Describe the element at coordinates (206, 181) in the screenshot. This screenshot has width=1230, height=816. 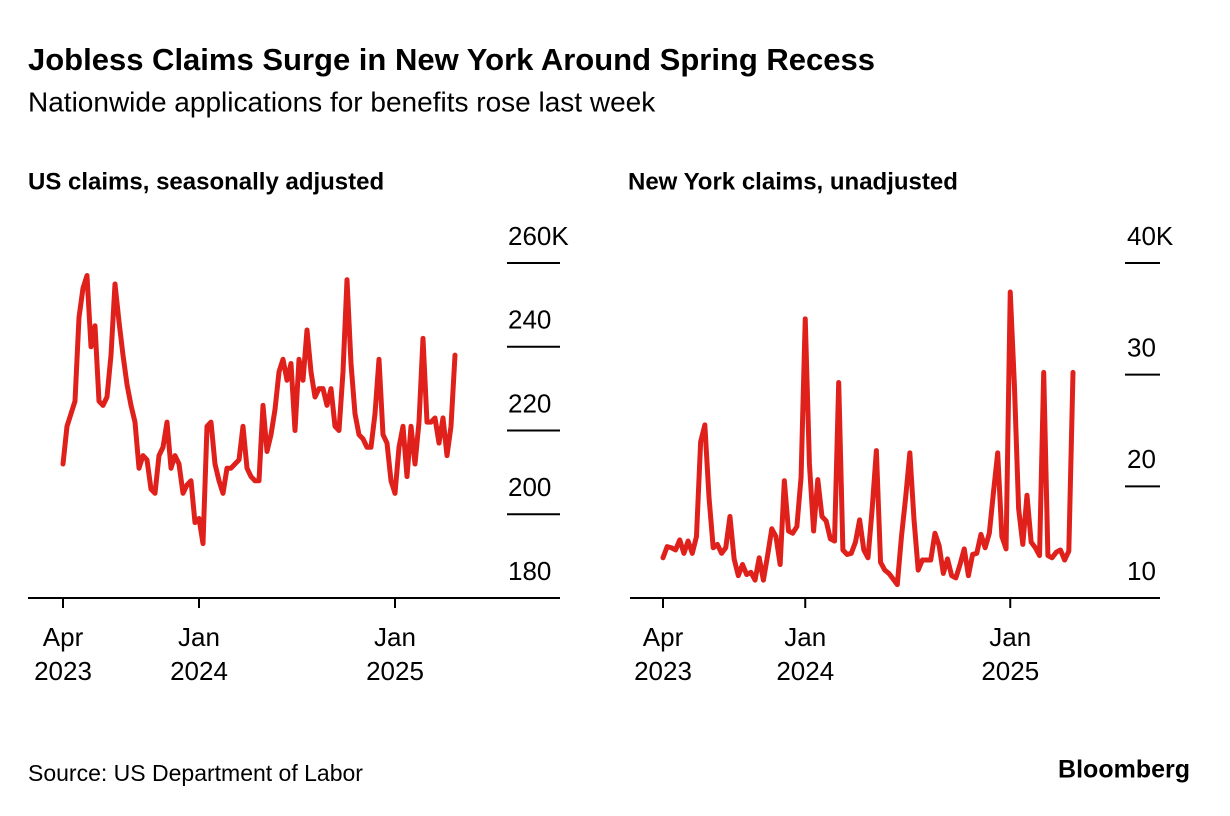
I see `panel-title: US claims, seasonally adjusted` at that location.